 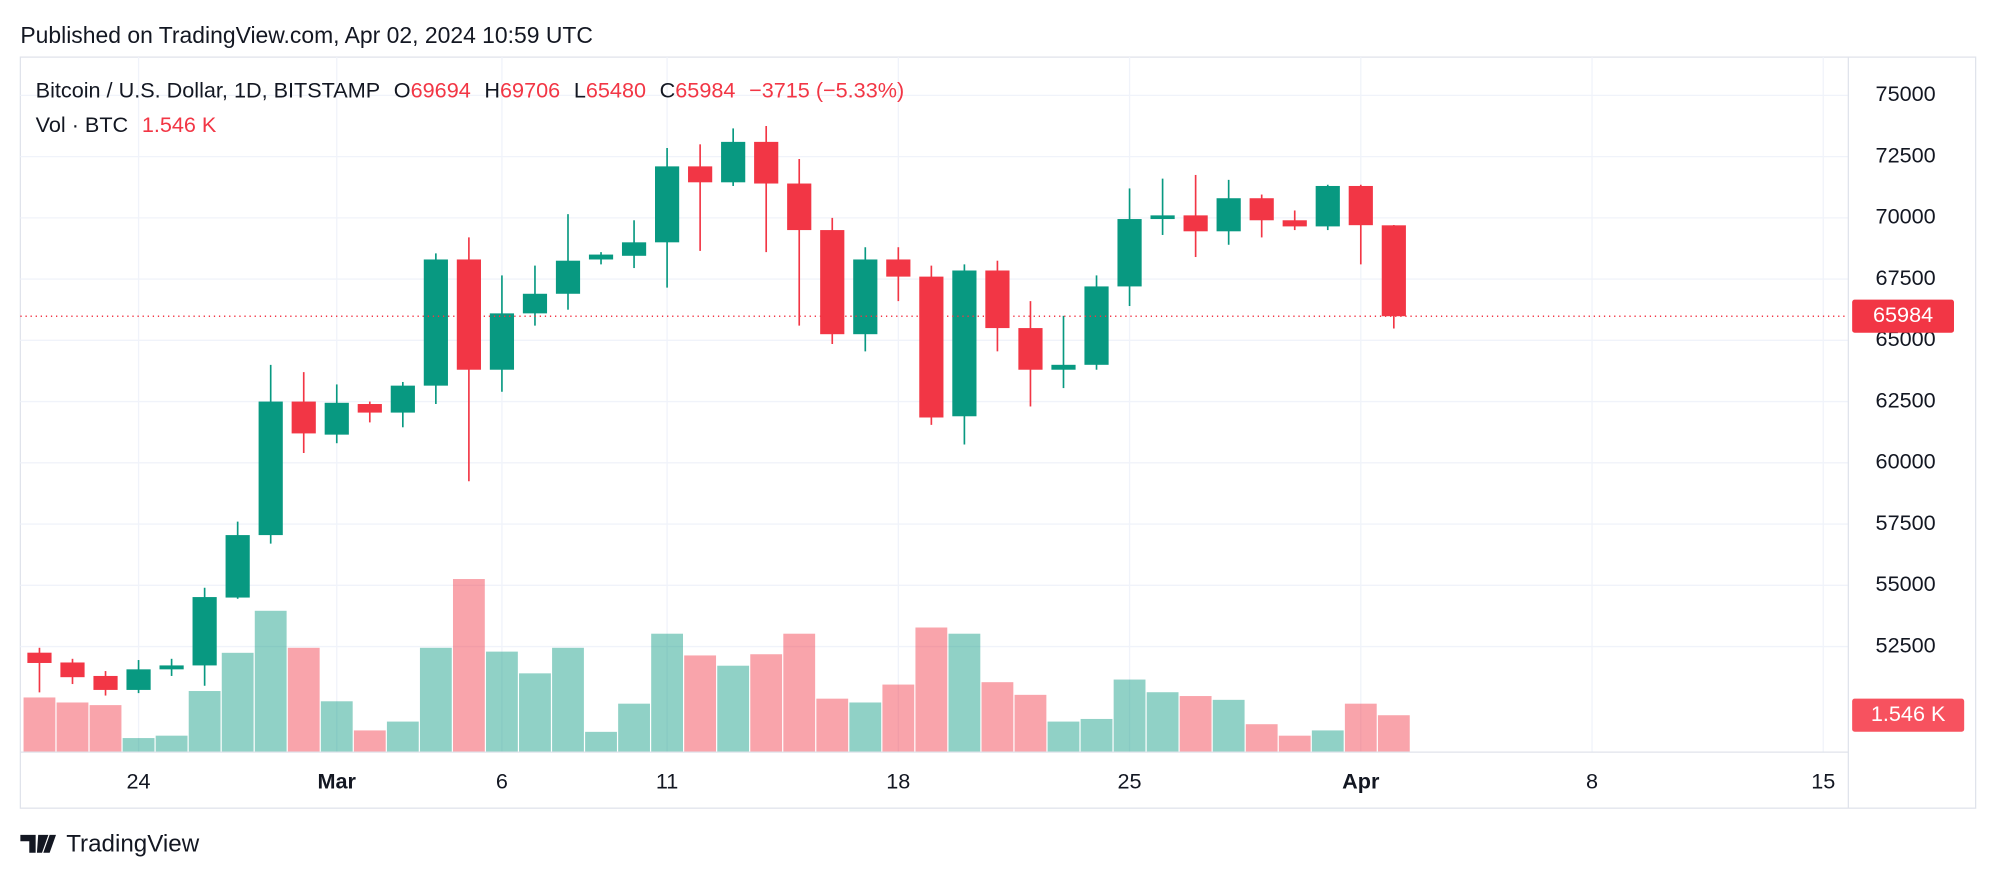 I want to click on y-tick-label: 60000, so click(x=1906, y=461).